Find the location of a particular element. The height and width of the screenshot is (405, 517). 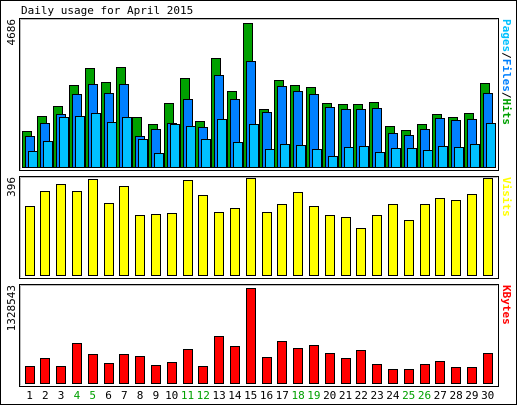

x-tick-label-day-12: 12 is located at coordinates (203, 395).